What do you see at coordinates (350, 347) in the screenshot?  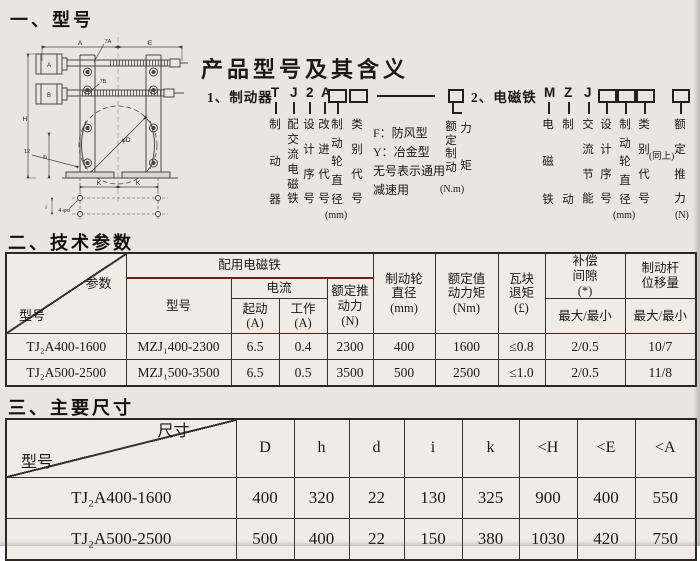 I see `cell-thrust: 2300` at bounding box center [350, 347].